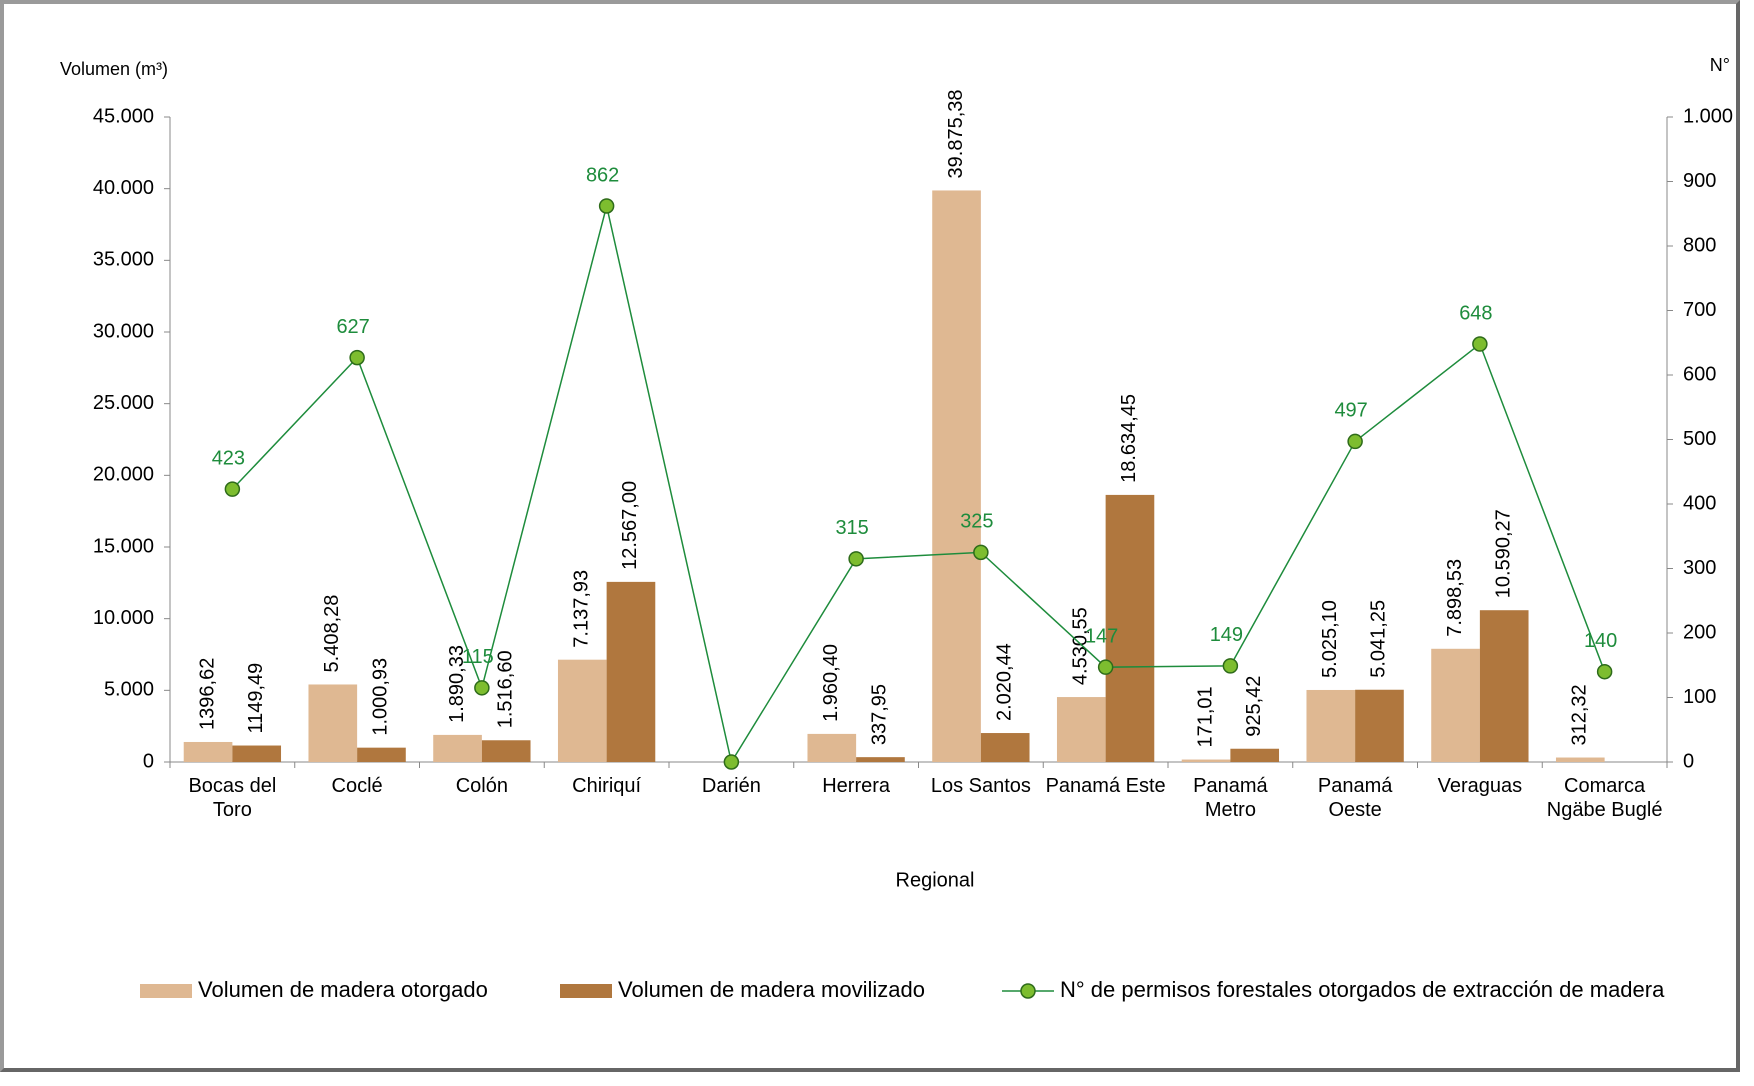 Image resolution: width=1754 pixels, height=1086 pixels. I want to click on y2-tick-label: 800, so click(1699, 245).